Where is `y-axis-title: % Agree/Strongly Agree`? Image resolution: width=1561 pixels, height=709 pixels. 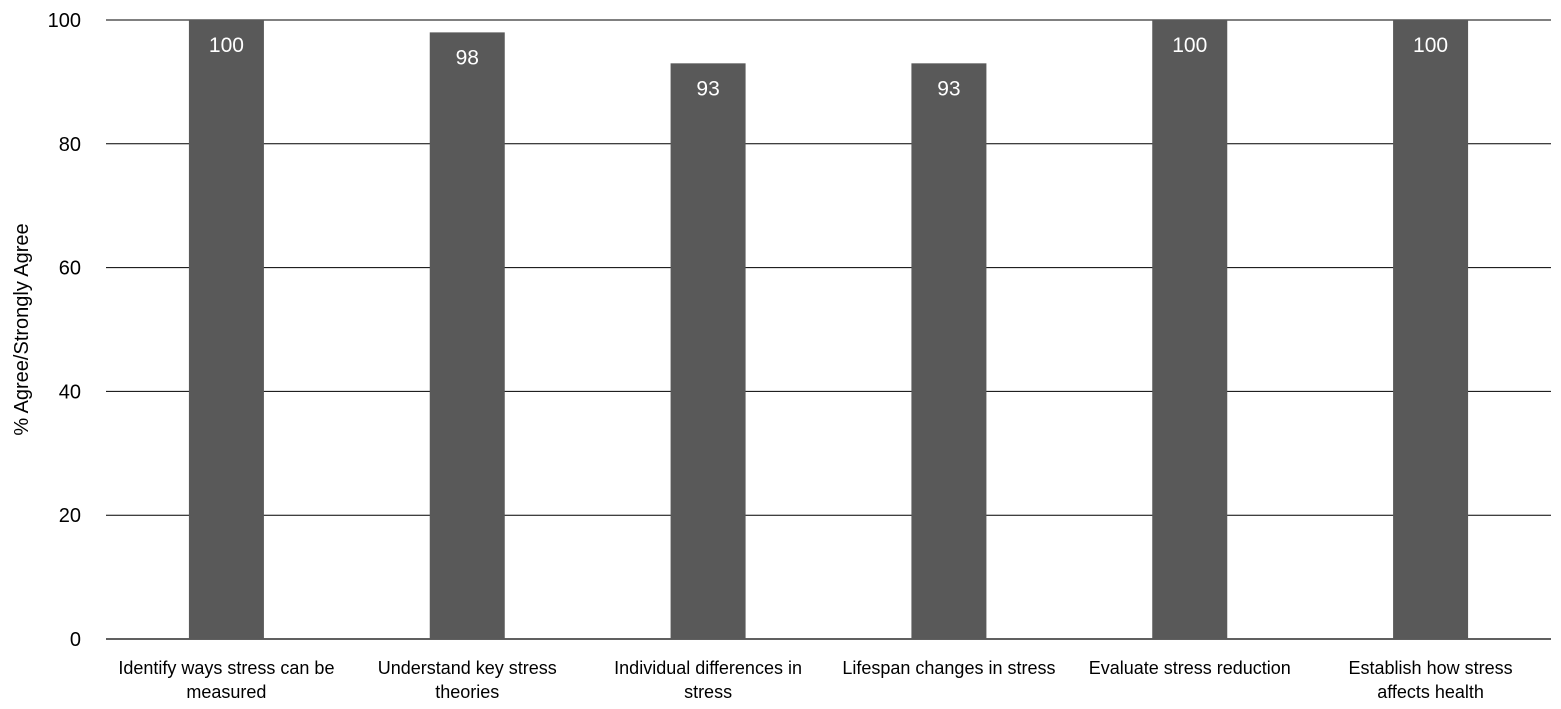 y-axis-title: % Agree/Strongly Agree is located at coordinates (22, 329).